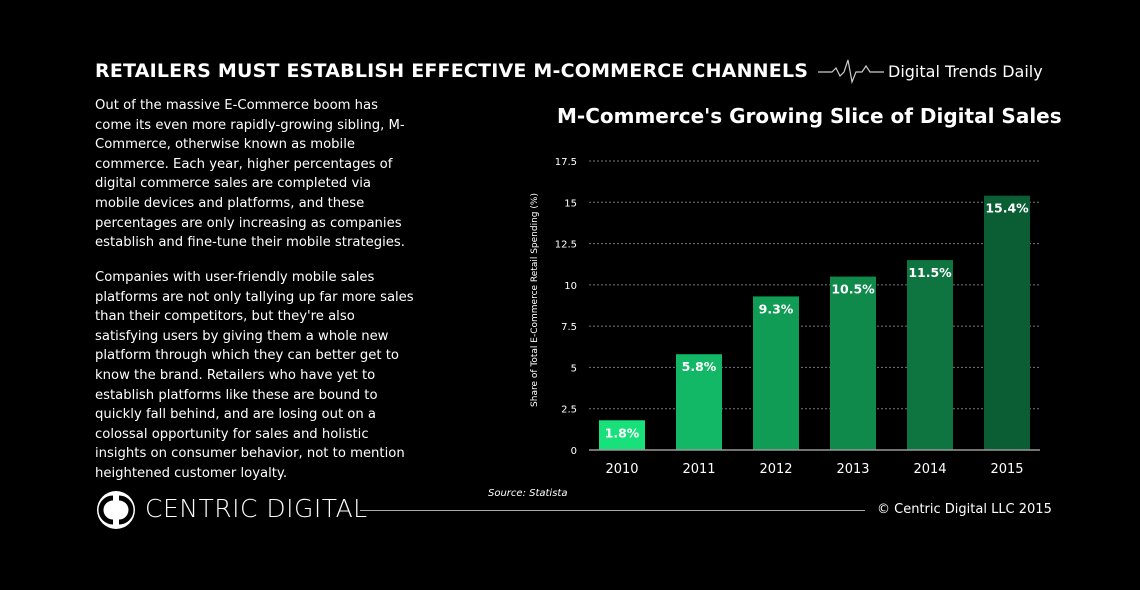 This screenshot has height=590, width=1140. Describe the element at coordinates (776, 373) in the screenshot. I see `bar-2012` at that location.